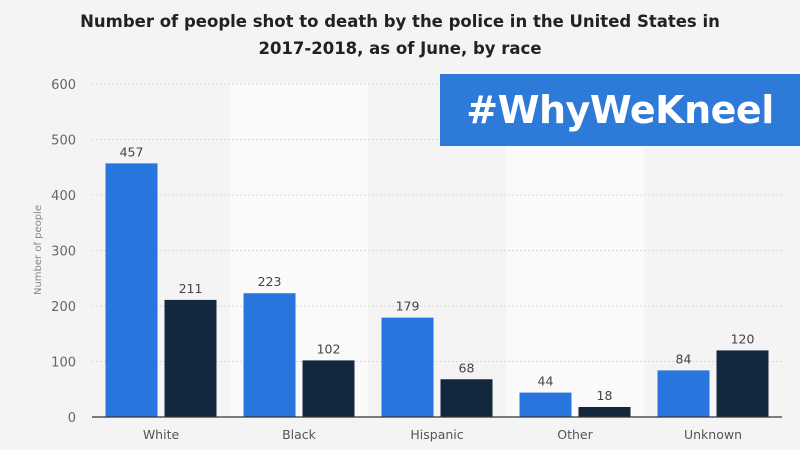 This screenshot has width=800, height=450. I want to click on data-label: 223, so click(270, 281).